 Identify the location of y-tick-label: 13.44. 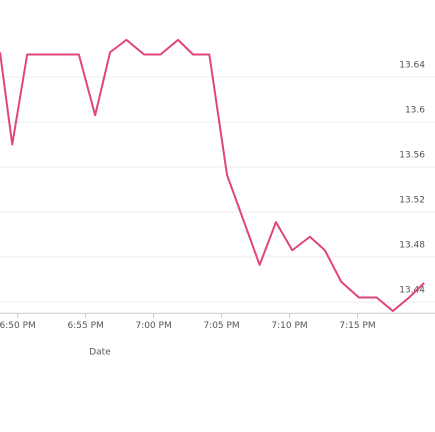
(412, 291).